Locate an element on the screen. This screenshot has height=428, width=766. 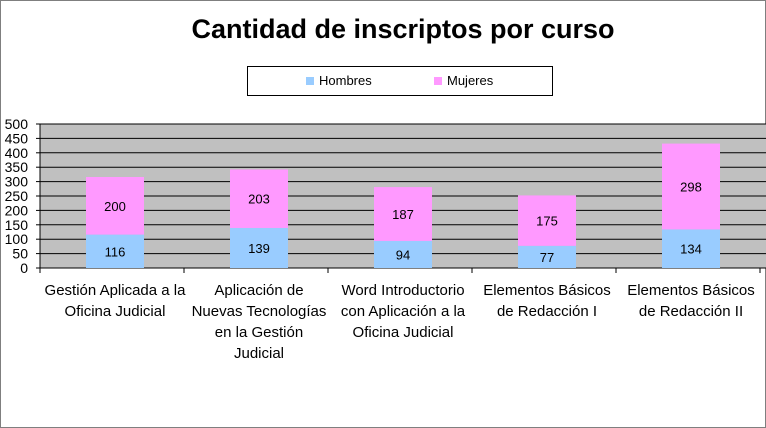
data-label-hombres-5: 134 is located at coordinates (691, 249).